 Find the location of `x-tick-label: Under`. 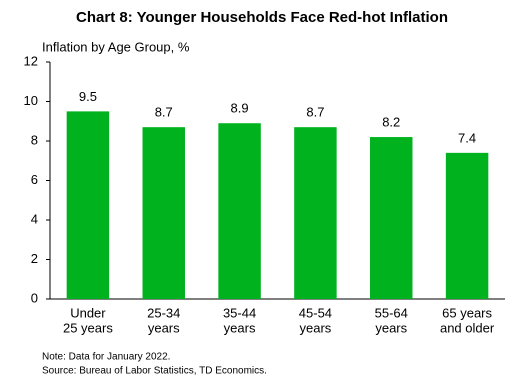

x-tick-label: Under is located at coordinates (88, 312).